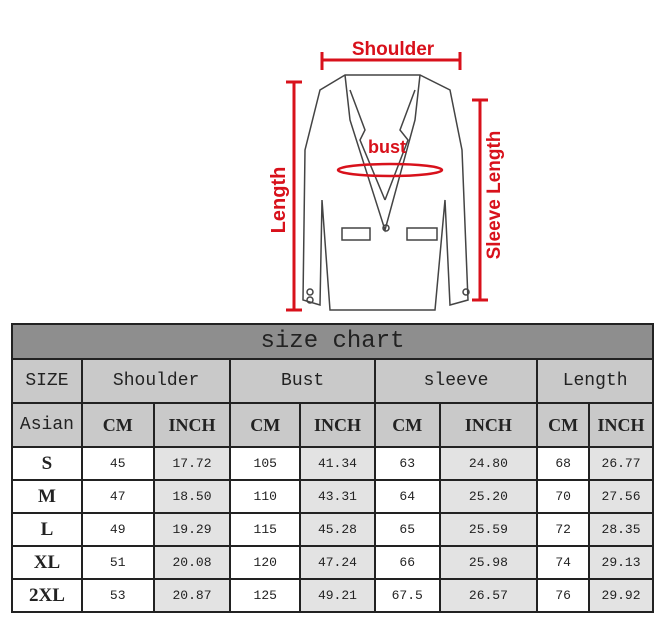  What do you see at coordinates (488, 595) in the screenshot?
I see `value-cell: 26.57` at bounding box center [488, 595].